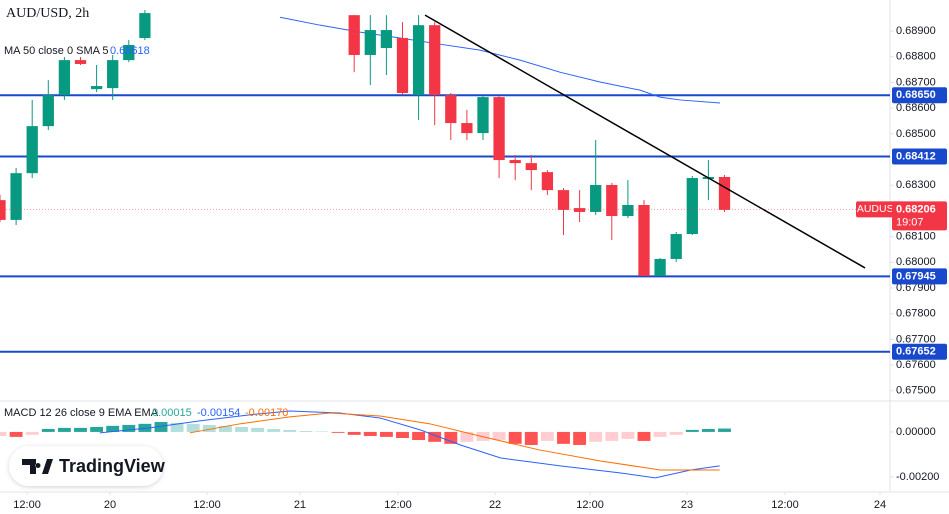 This screenshot has height=514, width=949. Describe the element at coordinates (916, 134) in the screenshot. I see `y-tick-label: 0.68500` at that location.